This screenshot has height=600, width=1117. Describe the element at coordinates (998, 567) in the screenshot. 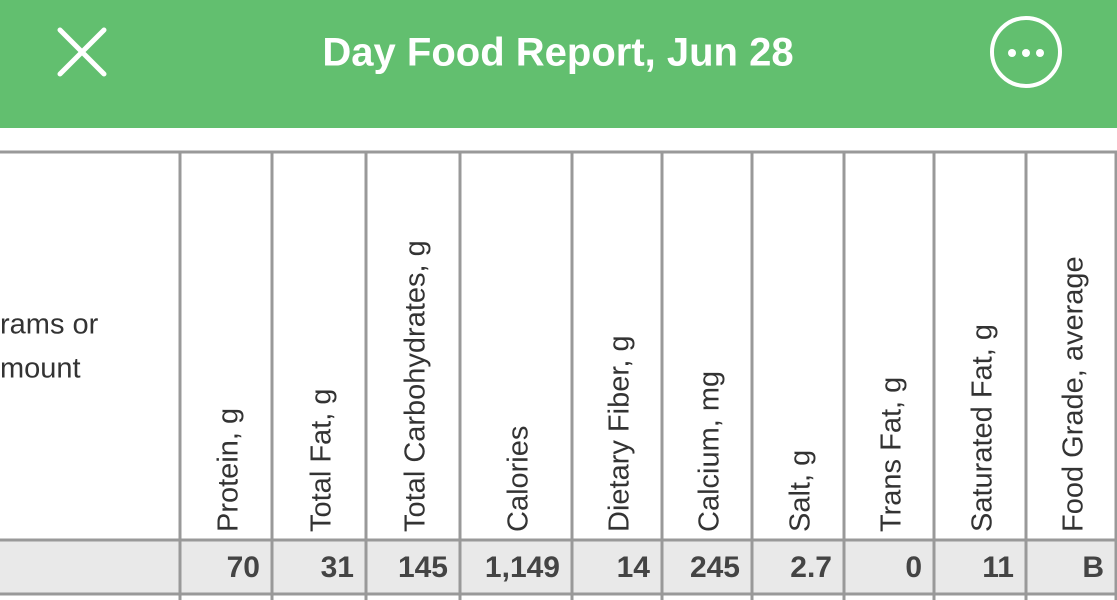

I see `total-value: 11` at that location.